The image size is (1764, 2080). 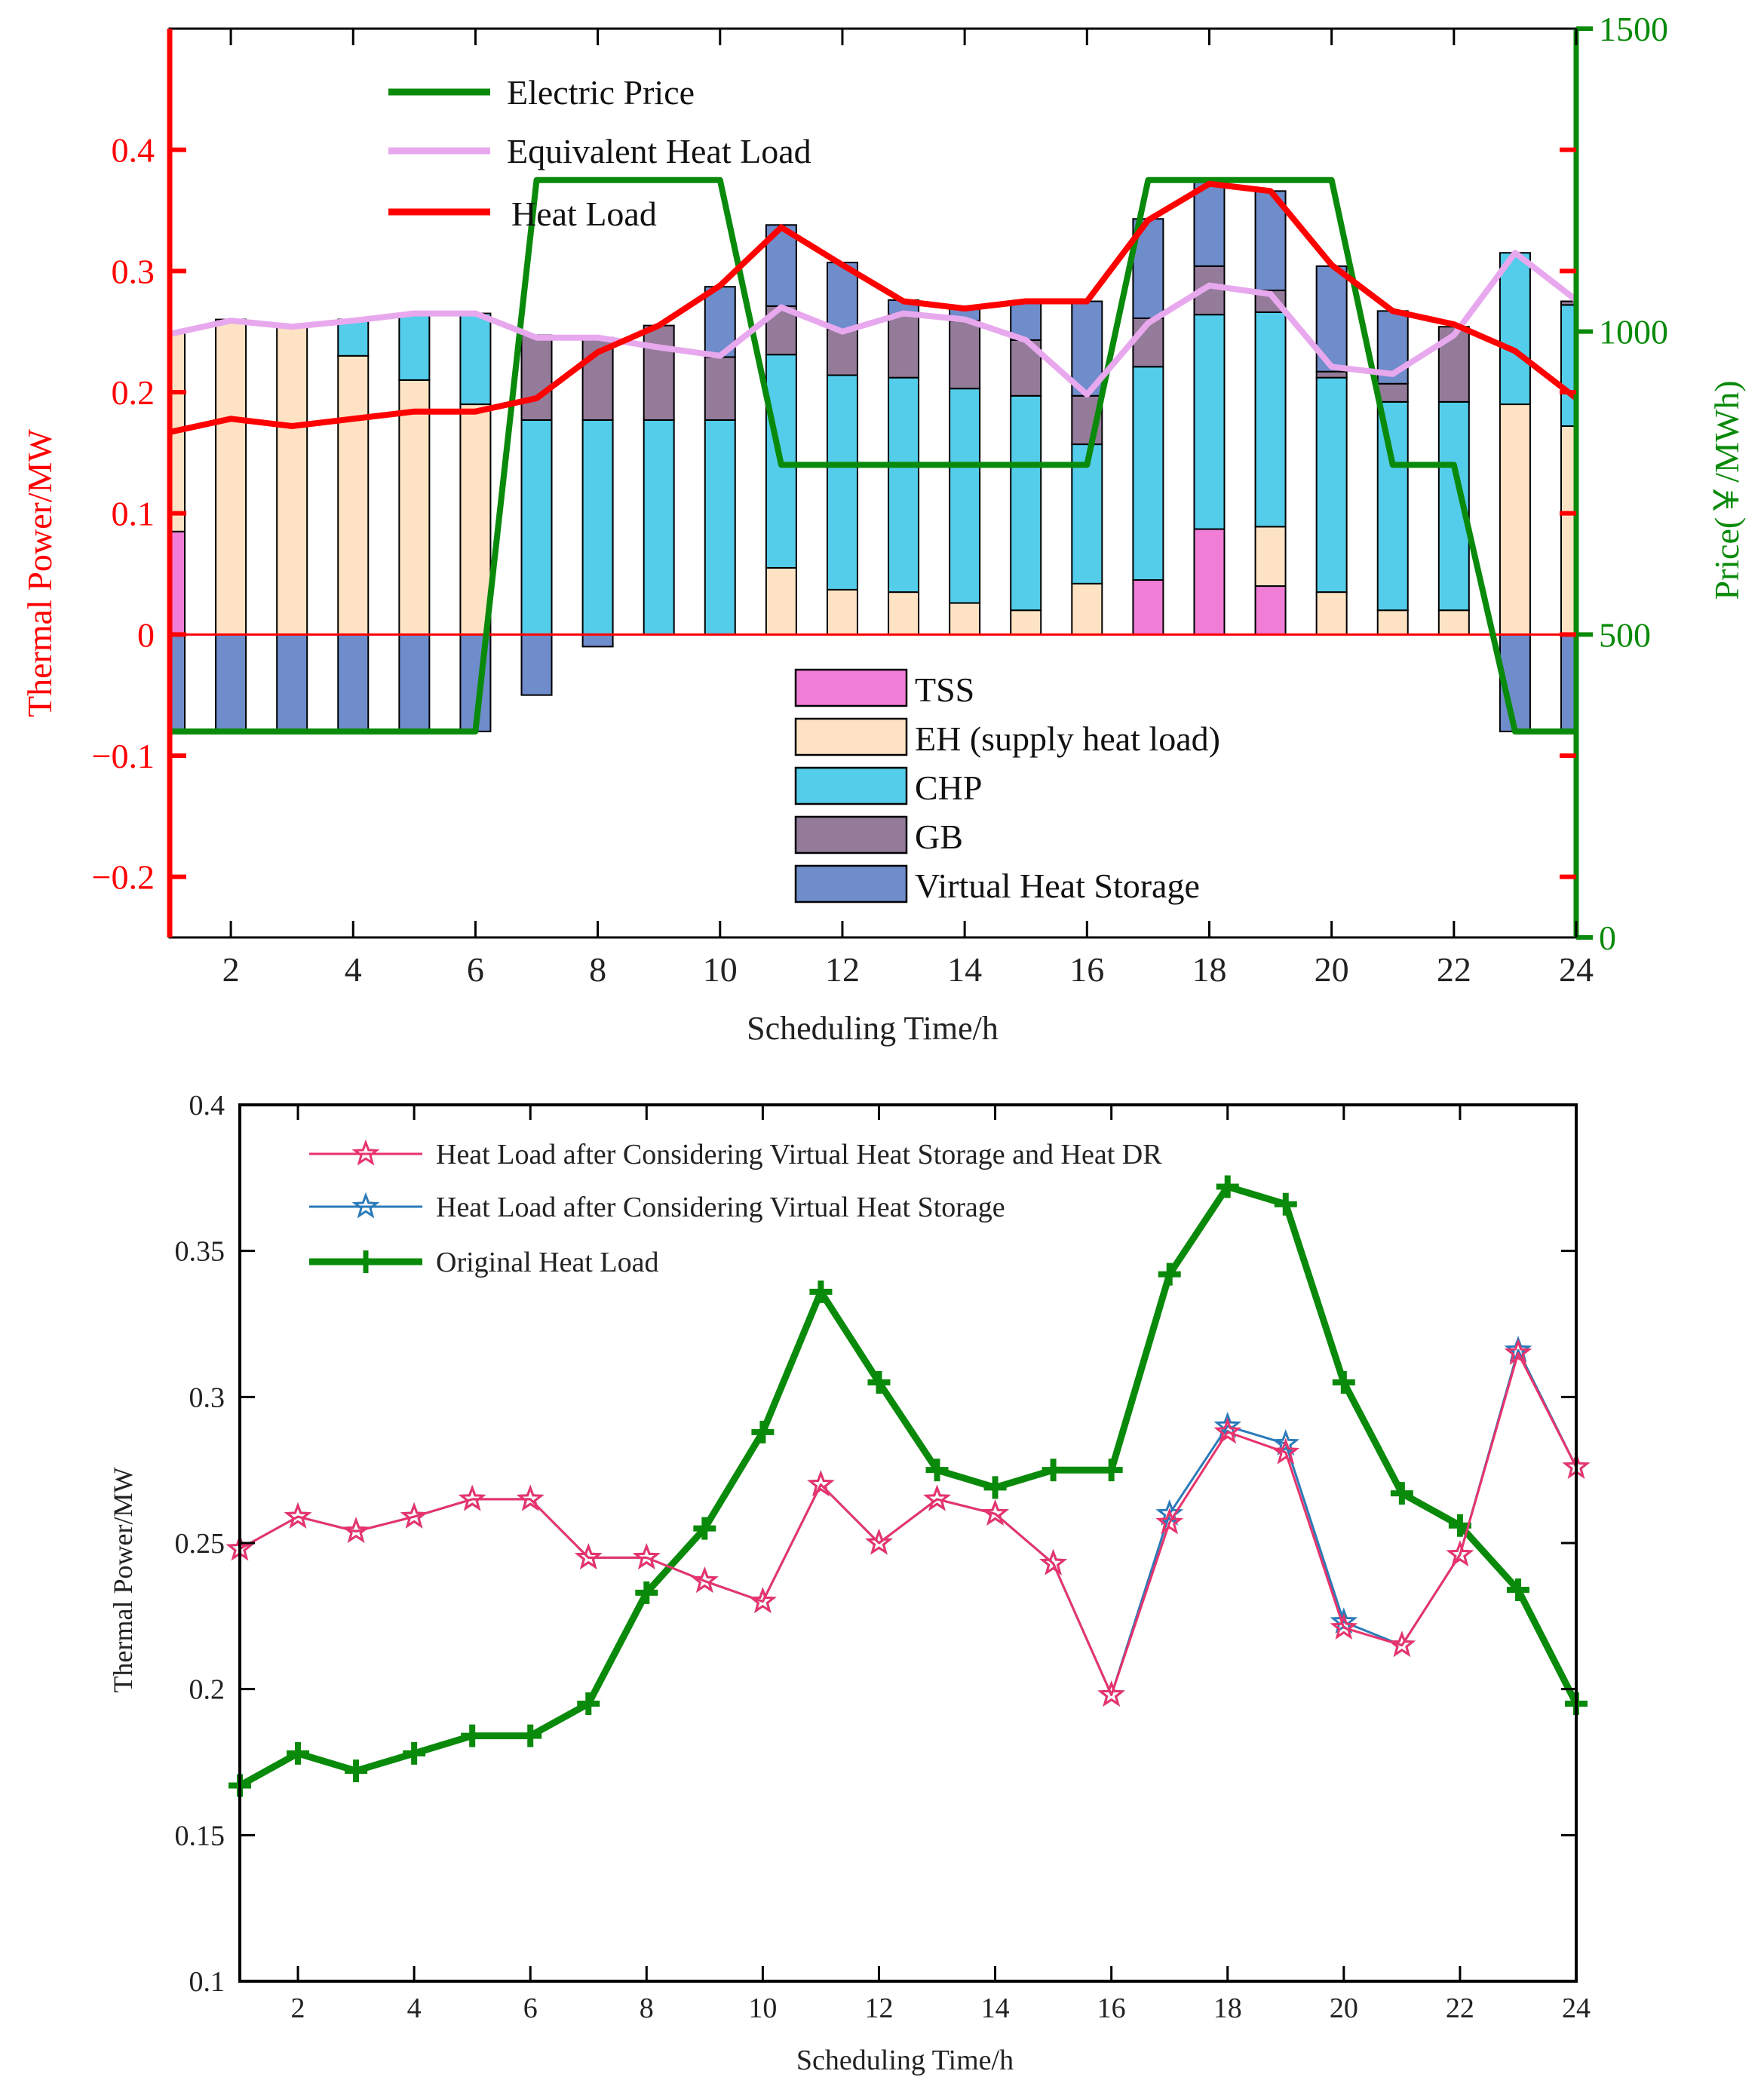 What do you see at coordinates (178, 583) in the screenshot?
I see `c1-bar-0-h1` at bounding box center [178, 583].